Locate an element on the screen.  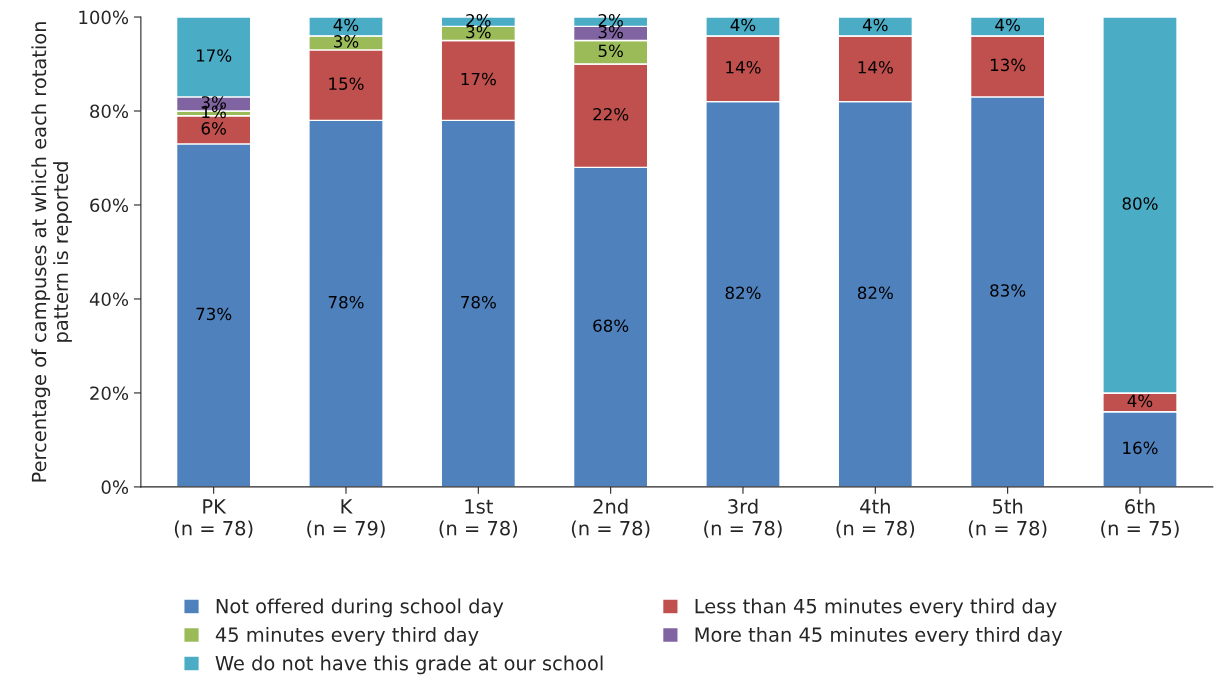
x-tick-label: K (n = 79) is located at coordinates (346, 518).